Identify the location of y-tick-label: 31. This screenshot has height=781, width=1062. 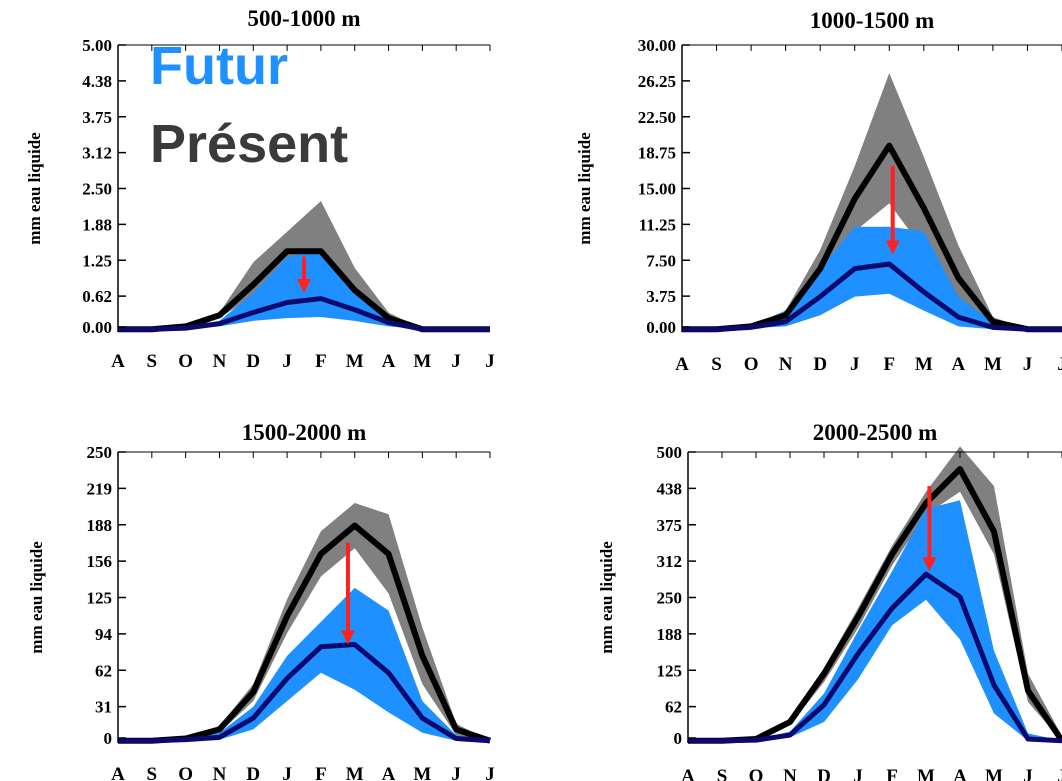
(103, 707).